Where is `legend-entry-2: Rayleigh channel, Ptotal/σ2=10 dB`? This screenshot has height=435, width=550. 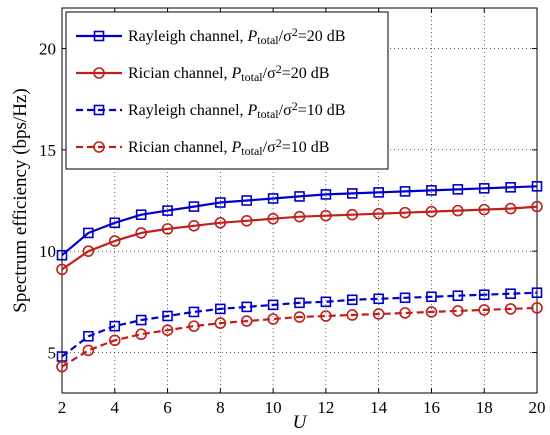 legend-entry-2: Rayleigh channel, Ptotal/σ2=10 dB is located at coordinates (210, 110).